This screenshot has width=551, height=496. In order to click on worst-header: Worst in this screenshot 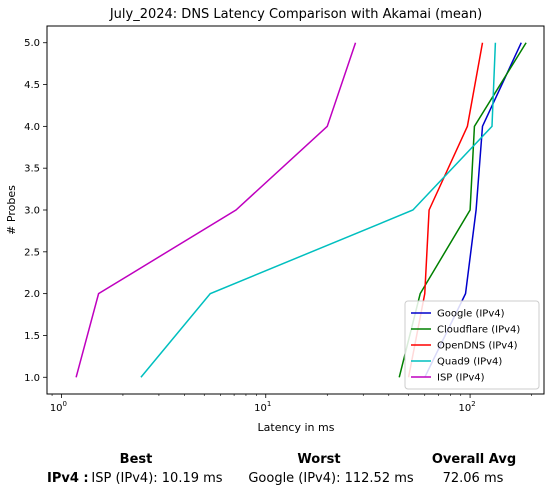, I will do `click(319, 459)`.